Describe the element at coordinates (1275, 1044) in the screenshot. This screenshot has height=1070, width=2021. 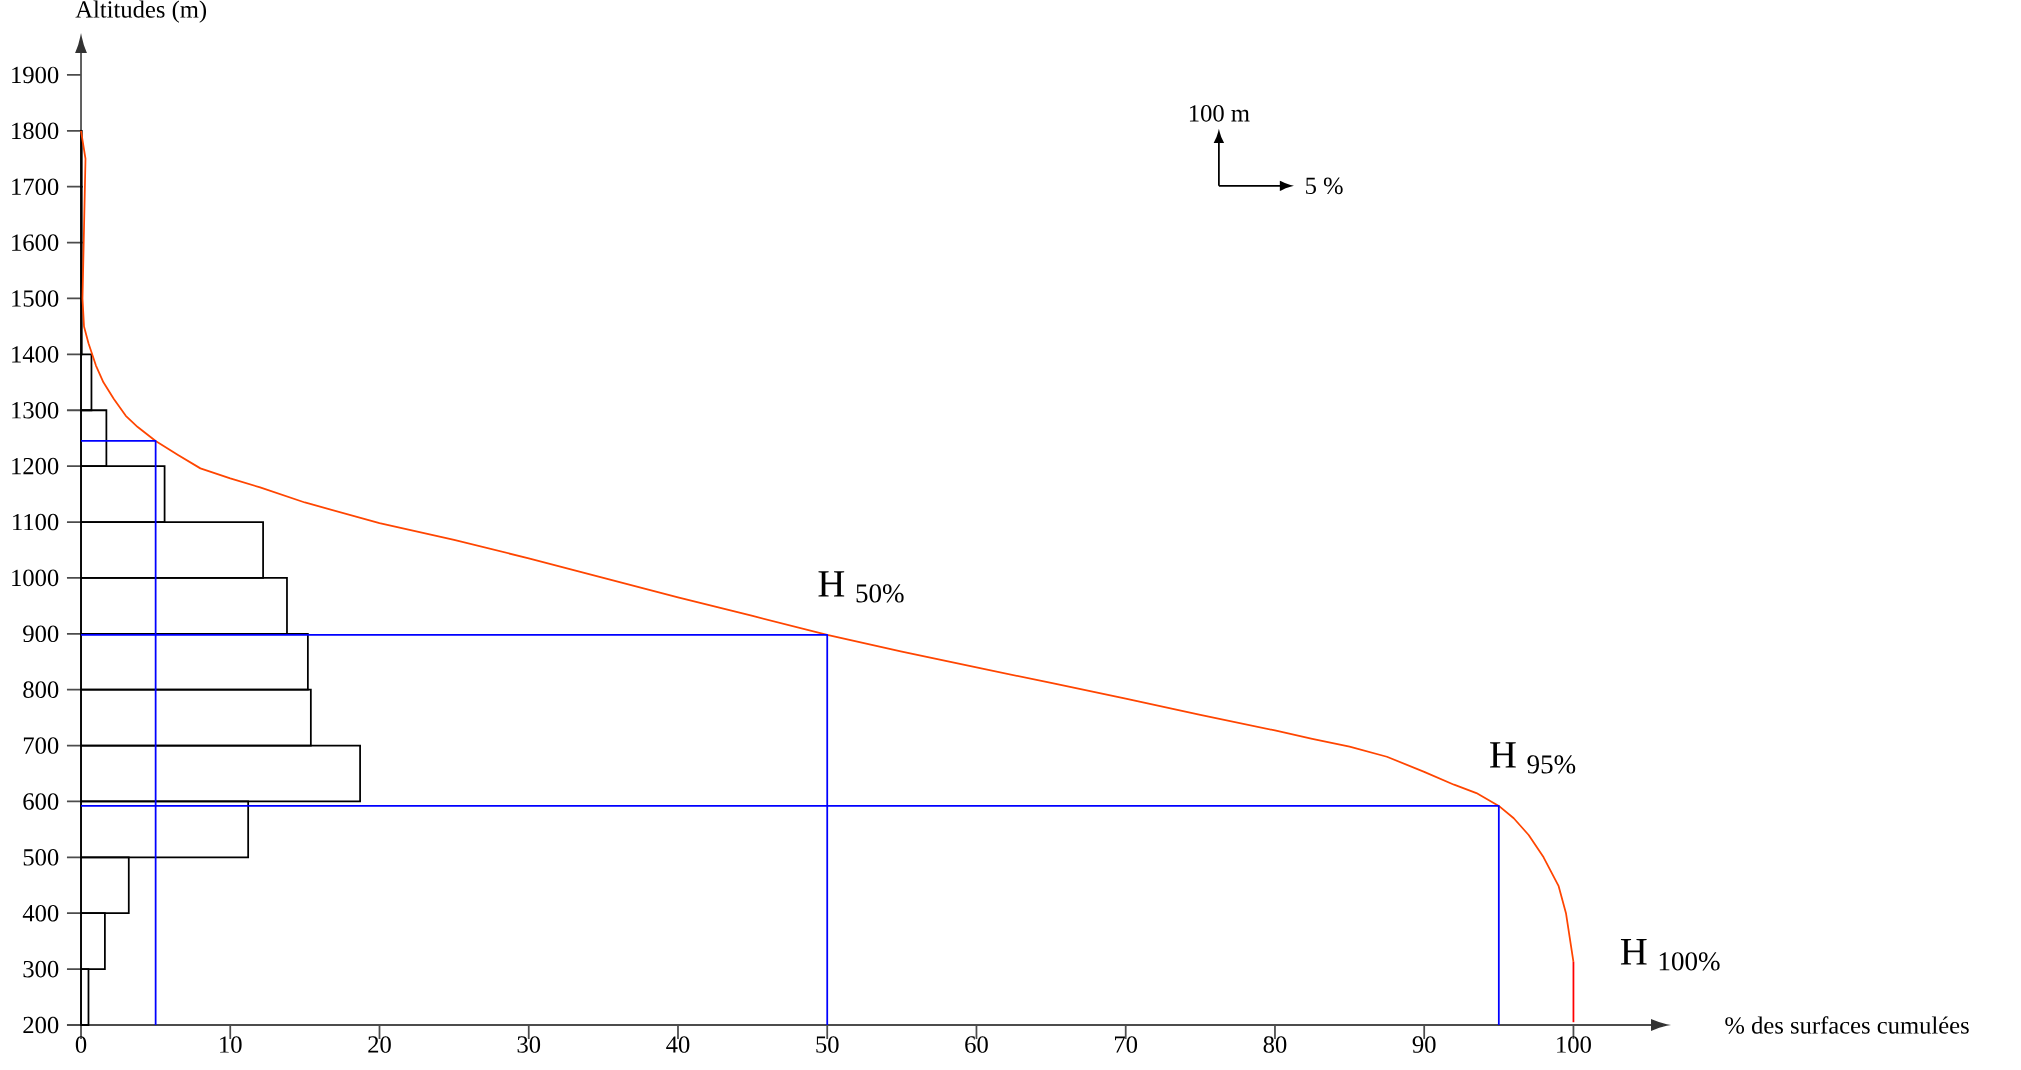
I see `x-tick-label: 80` at that location.